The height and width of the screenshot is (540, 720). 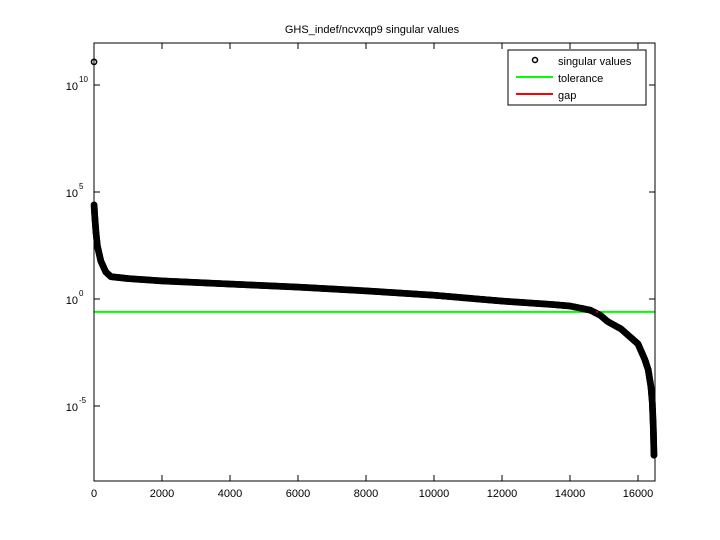 I want to click on x-tick-label: 4000, so click(x=230, y=494).